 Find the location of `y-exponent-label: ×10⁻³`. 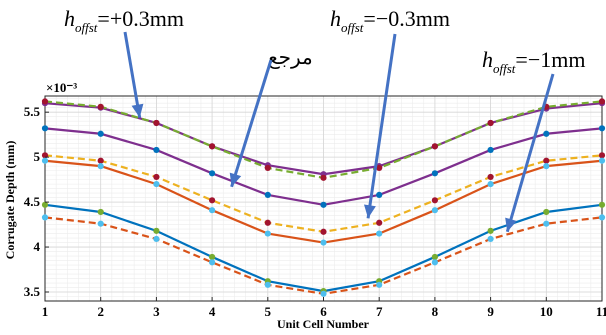

y-exponent-label: ×10⁻³ is located at coordinates (61, 87).